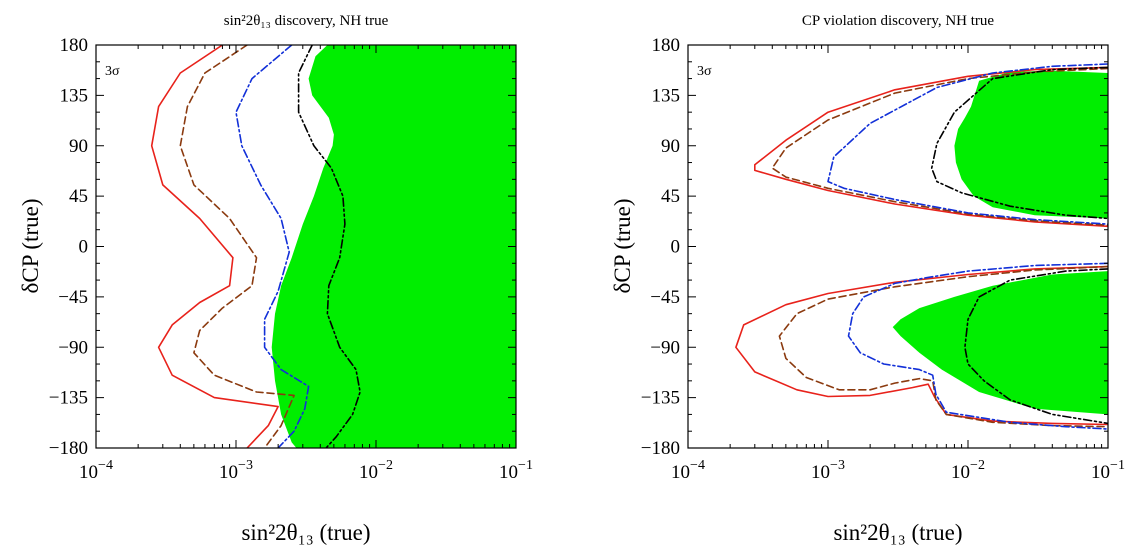 This screenshot has width=1136, height=554. I want to click on series-layer, so click(255, 246).